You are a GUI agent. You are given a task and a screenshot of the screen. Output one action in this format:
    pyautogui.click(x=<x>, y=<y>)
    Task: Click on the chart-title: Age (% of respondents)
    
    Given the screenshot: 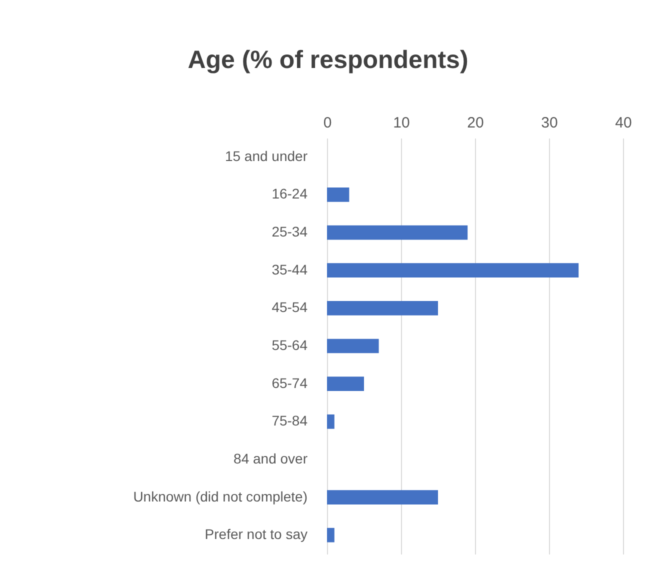 What is the action you would take?
    pyautogui.click(x=328, y=60)
    